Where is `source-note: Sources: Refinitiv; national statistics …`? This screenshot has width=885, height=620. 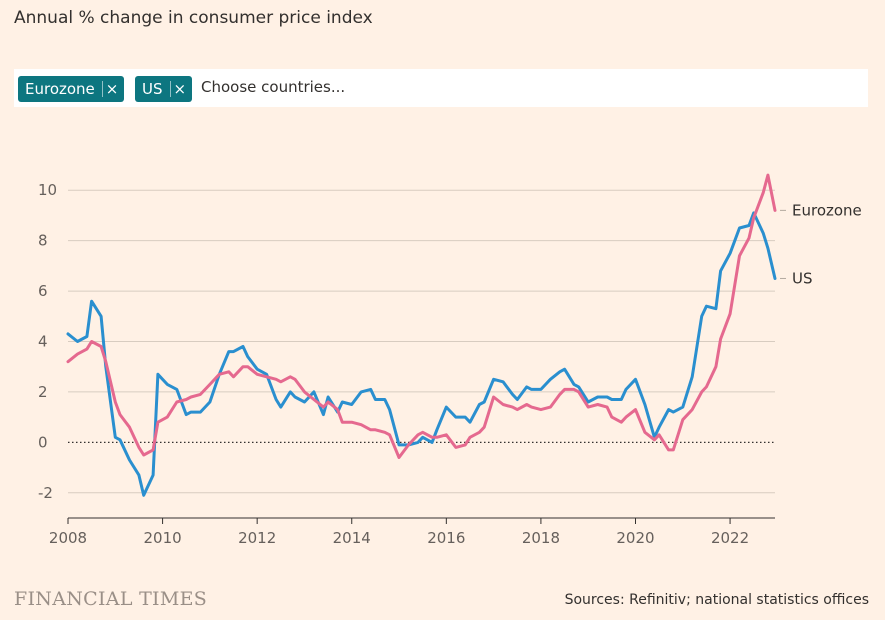 source-note: Sources: Refinitiv; national statistics … is located at coordinates (716, 600).